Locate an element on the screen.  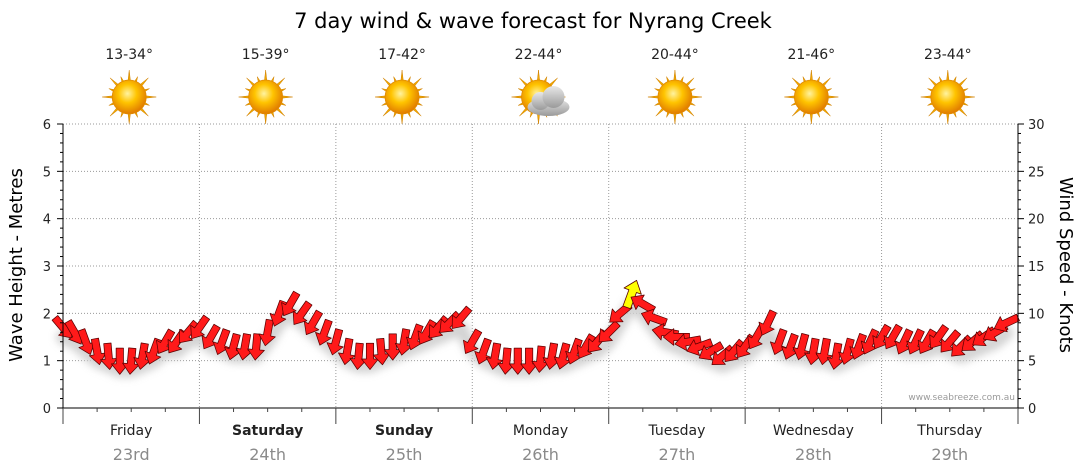
temperature-range: 22-44° is located at coordinates (539, 55).